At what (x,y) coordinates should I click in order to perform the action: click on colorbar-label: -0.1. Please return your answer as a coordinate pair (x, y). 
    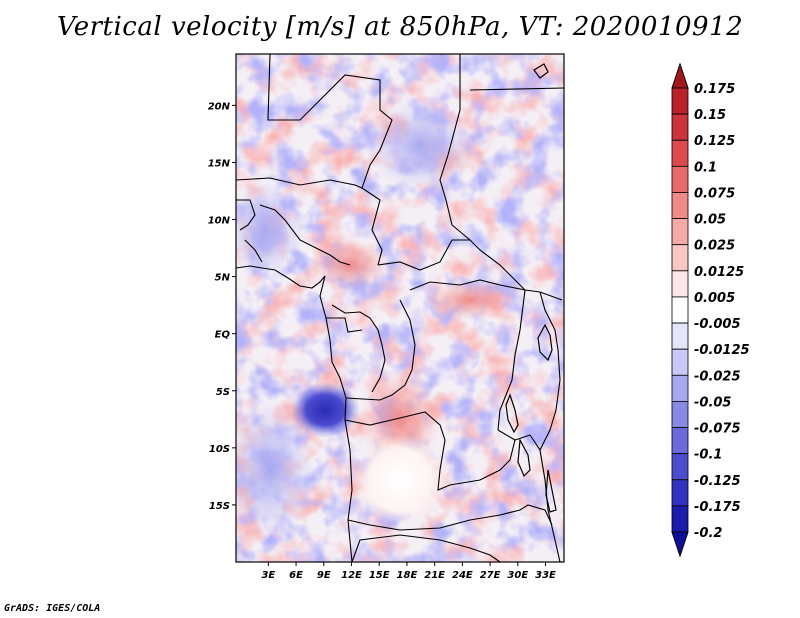
    Looking at the image, I should click on (708, 455).